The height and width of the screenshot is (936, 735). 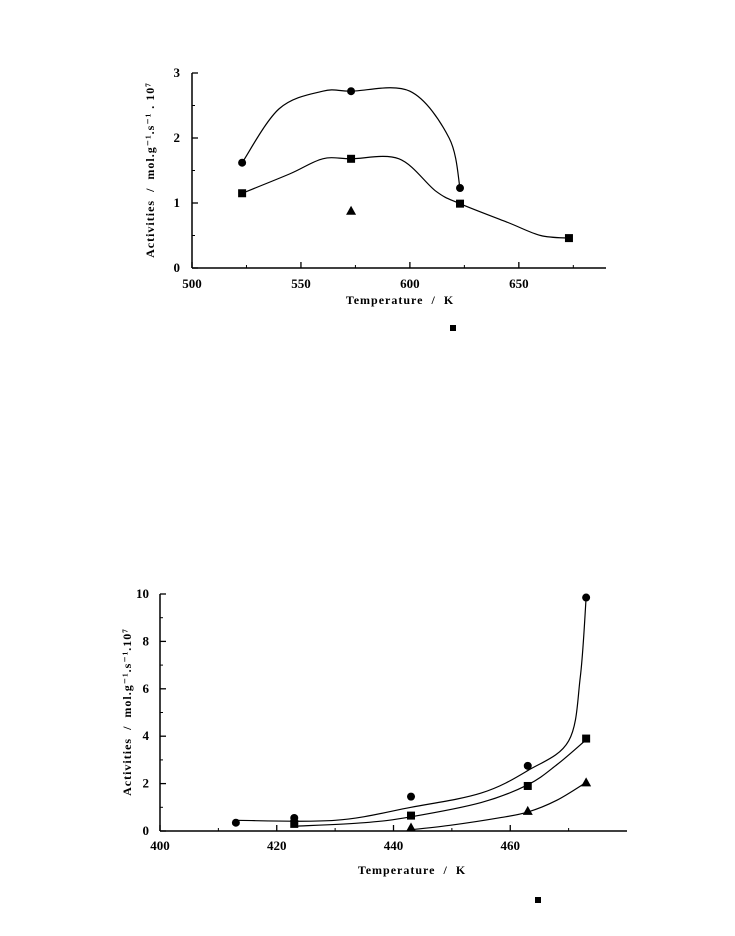 I want to click on x-tick-label: 400, so click(x=160, y=845).